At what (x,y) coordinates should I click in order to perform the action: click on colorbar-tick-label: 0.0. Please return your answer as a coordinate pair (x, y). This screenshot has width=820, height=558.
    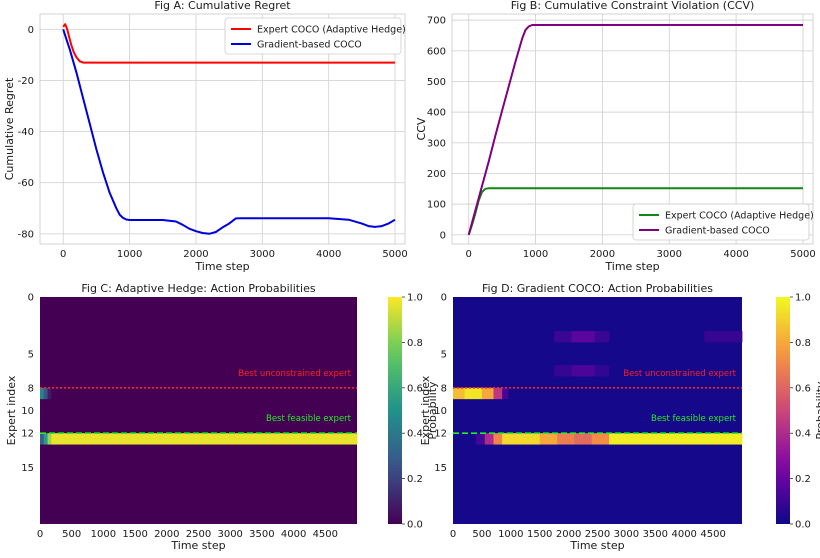
    Looking at the image, I should click on (803, 525).